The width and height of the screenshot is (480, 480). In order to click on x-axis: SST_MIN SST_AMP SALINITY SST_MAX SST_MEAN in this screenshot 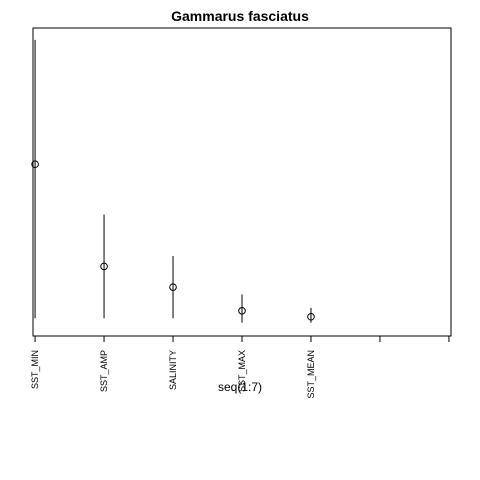, I will do `click(240, 367)`.